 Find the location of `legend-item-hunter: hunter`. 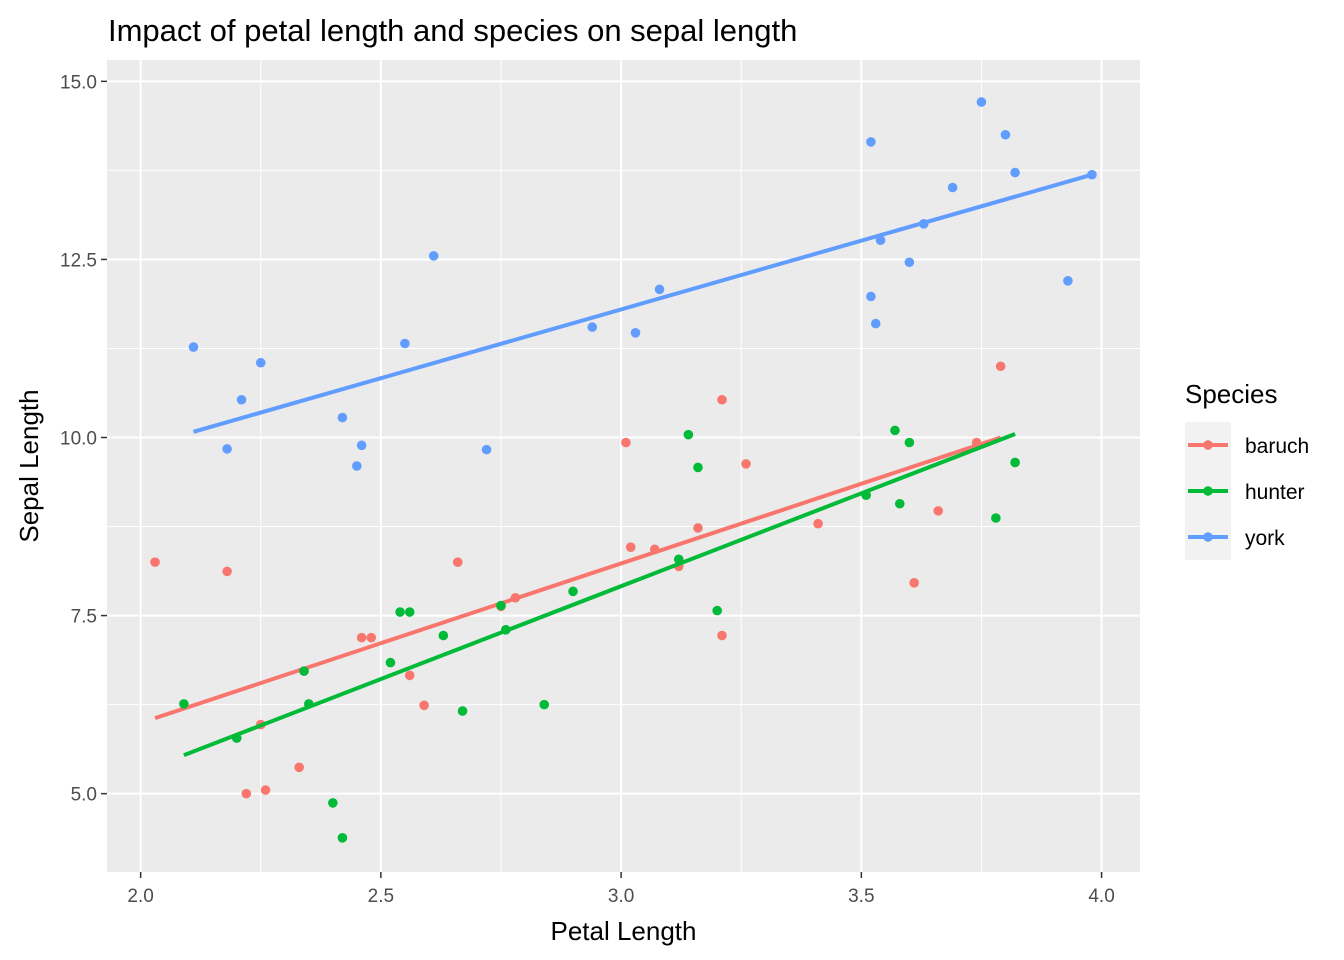

legend-item-hunter: hunter is located at coordinates (1245, 491).